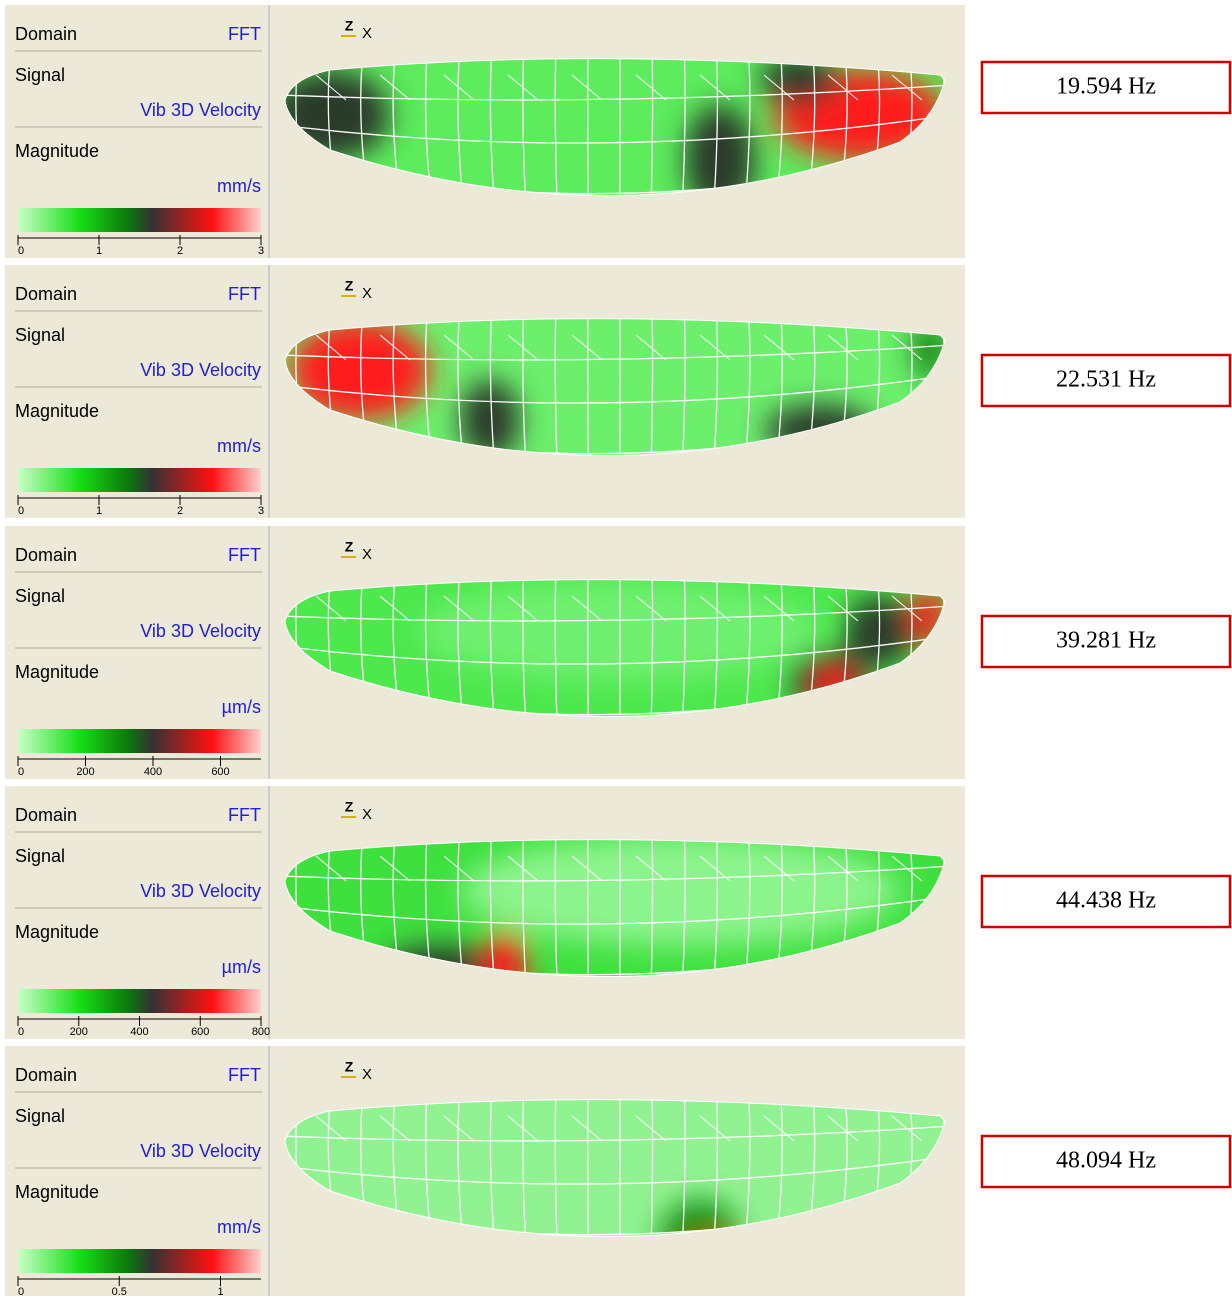  What do you see at coordinates (261, 1032) in the screenshot?
I see `tick-label: 800` at bounding box center [261, 1032].